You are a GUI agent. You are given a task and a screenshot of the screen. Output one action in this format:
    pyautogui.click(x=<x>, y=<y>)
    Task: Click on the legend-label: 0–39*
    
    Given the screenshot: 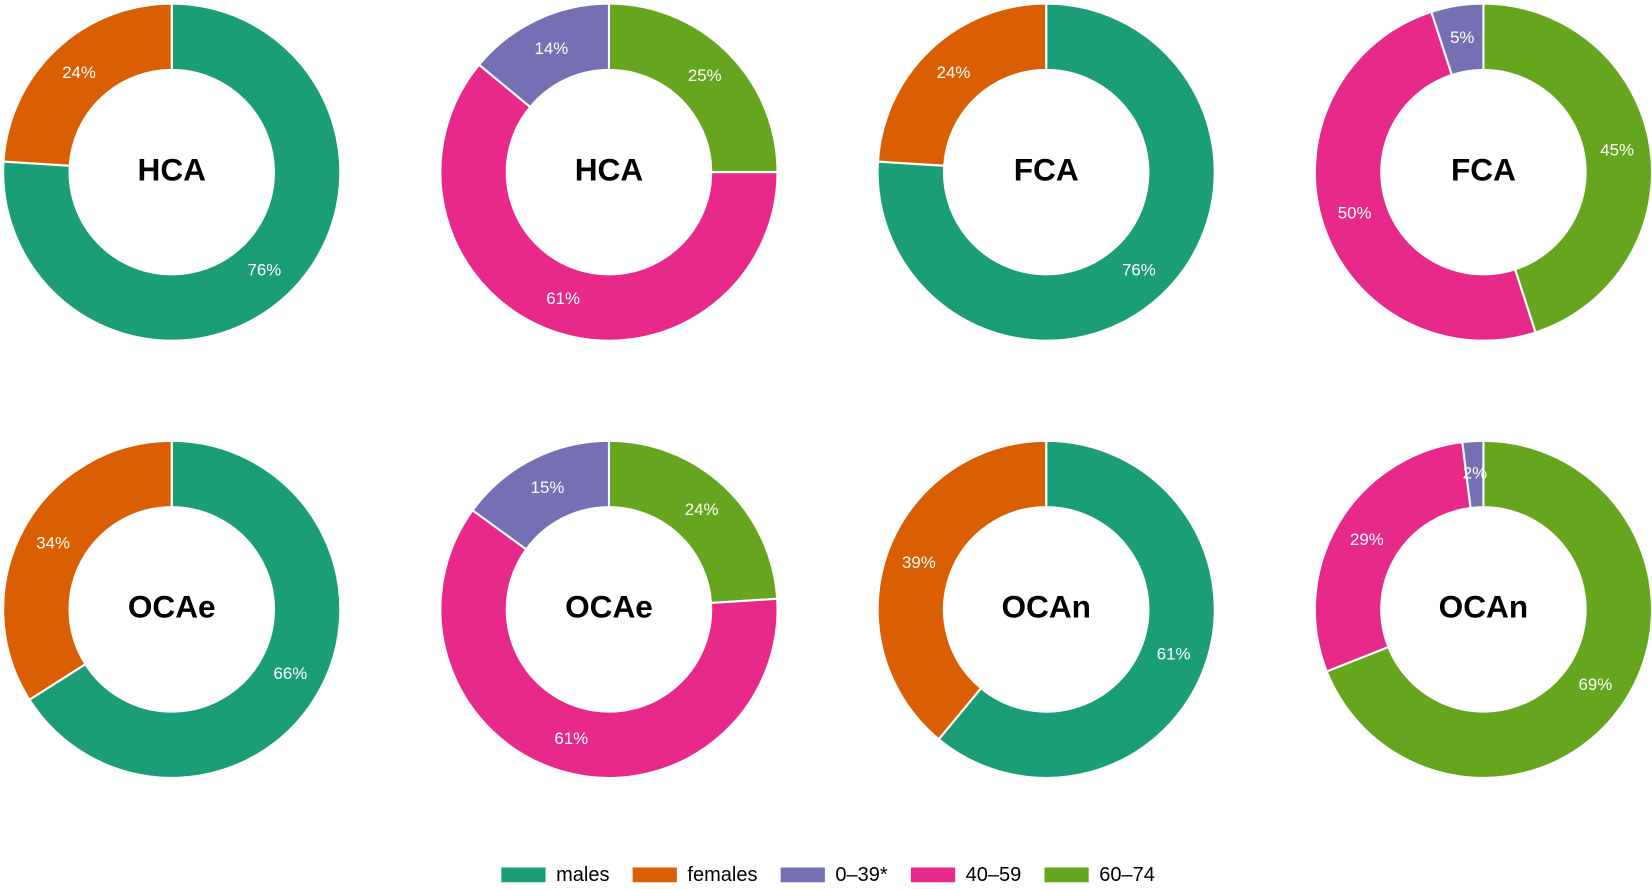 What is the action you would take?
    pyautogui.click(x=861, y=875)
    